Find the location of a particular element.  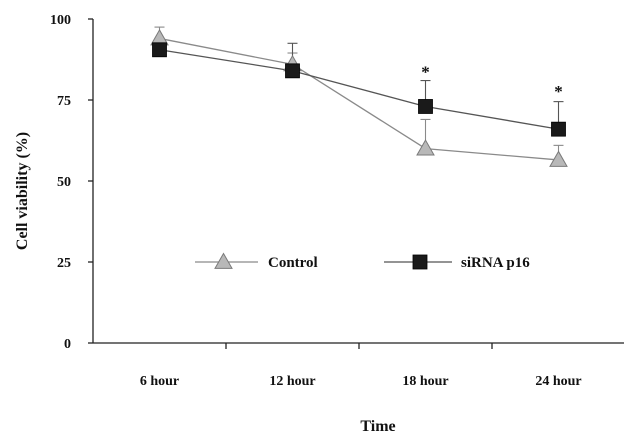

y-axis-title: Cell viability (%) is located at coordinates (22, 191).